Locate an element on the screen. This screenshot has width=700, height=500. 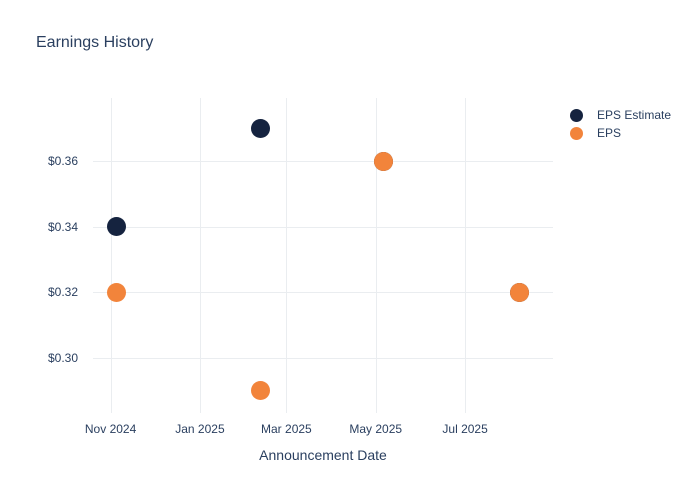
legend-item-label: EPS is located at coordinates (609, 133).